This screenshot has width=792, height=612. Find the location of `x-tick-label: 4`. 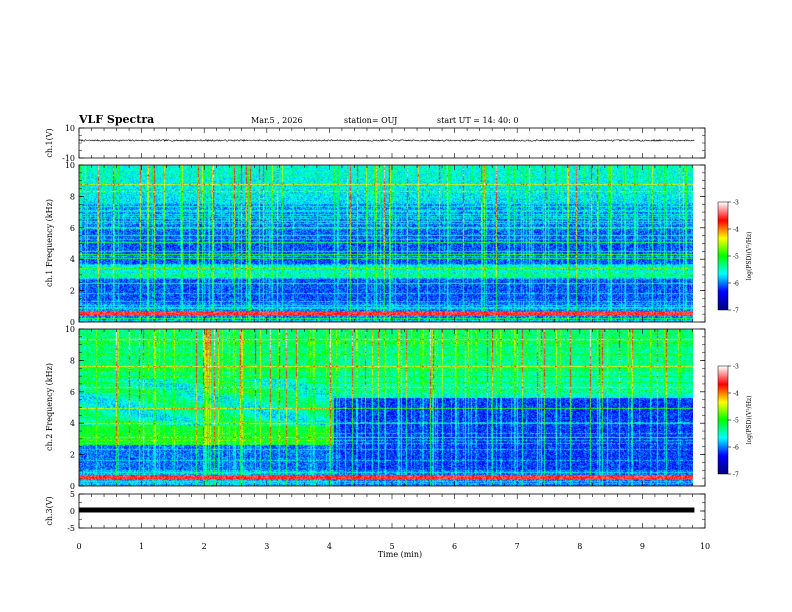

x-tick-label: 4 is located at coordinates (329, 546).